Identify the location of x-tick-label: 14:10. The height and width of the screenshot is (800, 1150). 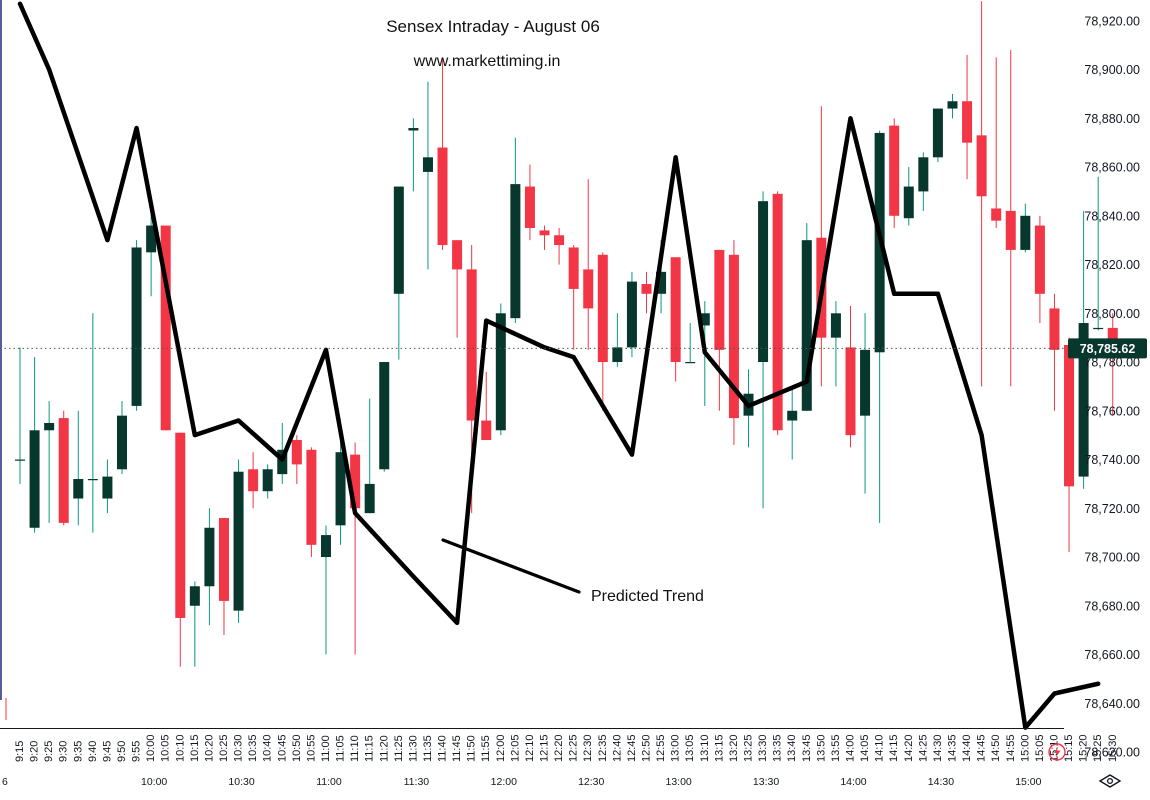
(880, 748).